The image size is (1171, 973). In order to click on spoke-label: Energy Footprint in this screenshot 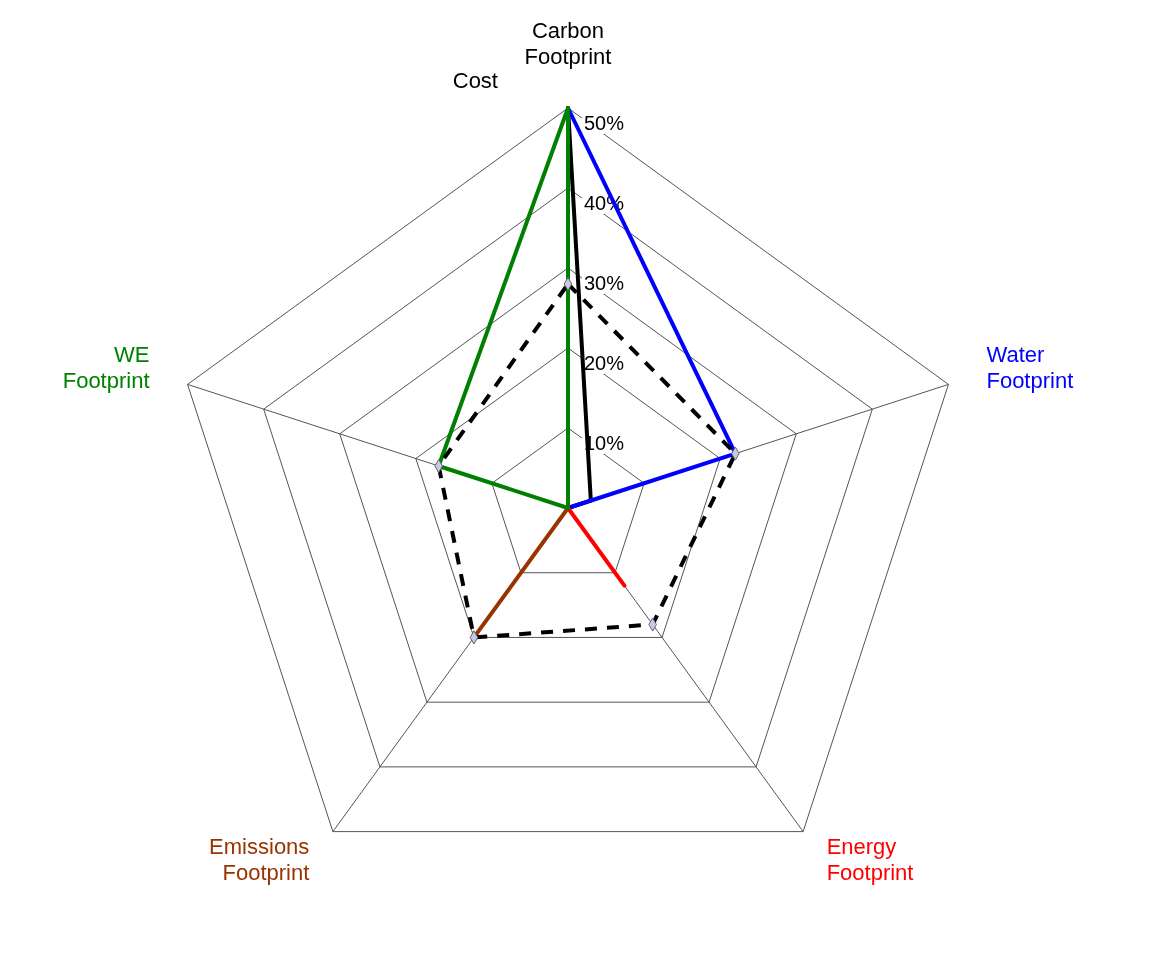, I will do `click(870, 859)`.